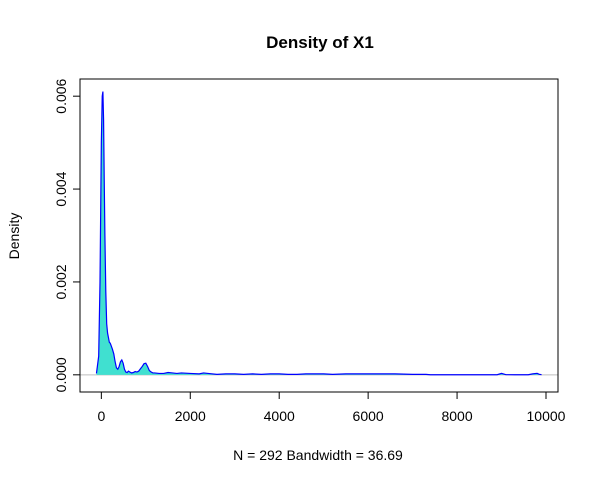 The width and height of the screenshot is (600, 484). What do you see at coordinates (67, 235) in the screenshot?
I see `y-axis: 0.000 0.002 0.004 0.006` at bounding box center [67, 235].